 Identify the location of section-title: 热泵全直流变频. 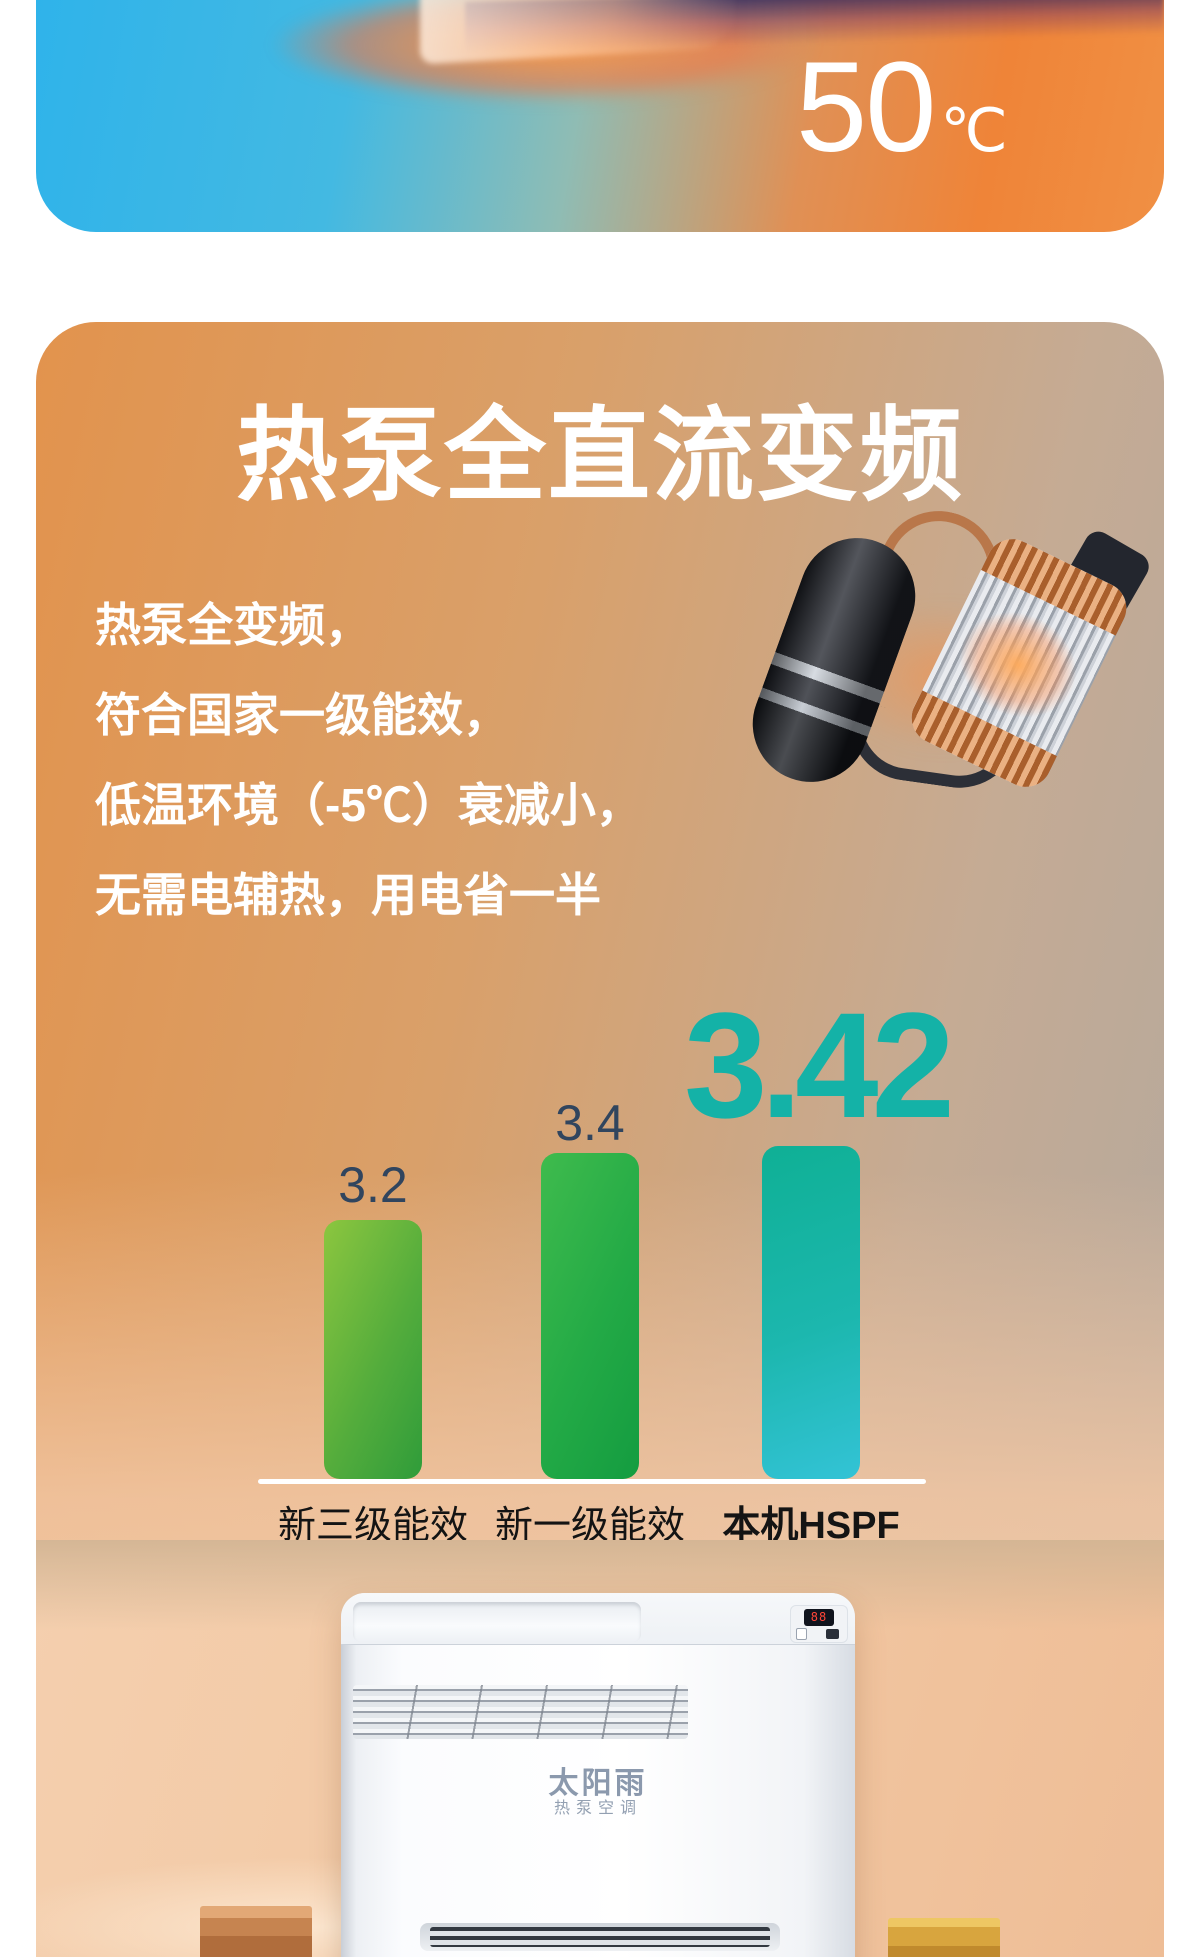
(600, 456).